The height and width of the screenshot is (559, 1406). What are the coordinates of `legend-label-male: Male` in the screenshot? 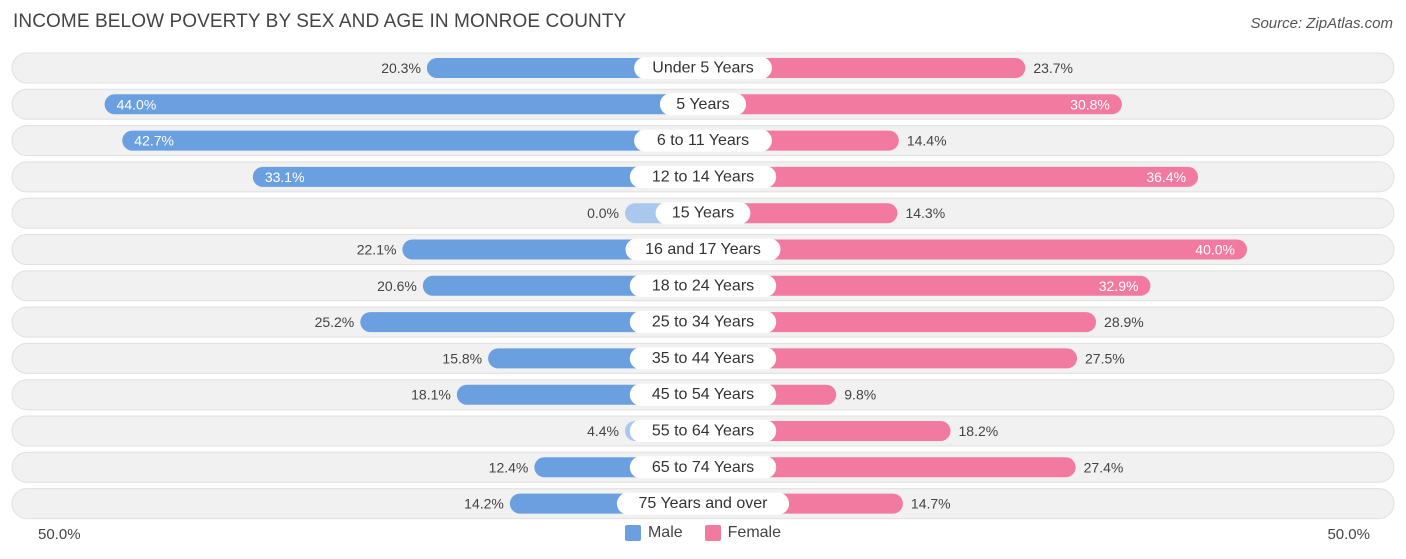 It's located at (665, 532).